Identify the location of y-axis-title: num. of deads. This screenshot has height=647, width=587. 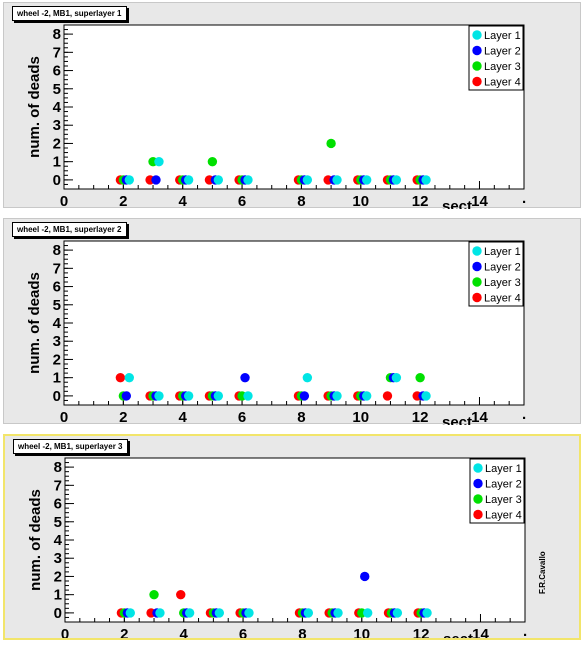
(35, 540).